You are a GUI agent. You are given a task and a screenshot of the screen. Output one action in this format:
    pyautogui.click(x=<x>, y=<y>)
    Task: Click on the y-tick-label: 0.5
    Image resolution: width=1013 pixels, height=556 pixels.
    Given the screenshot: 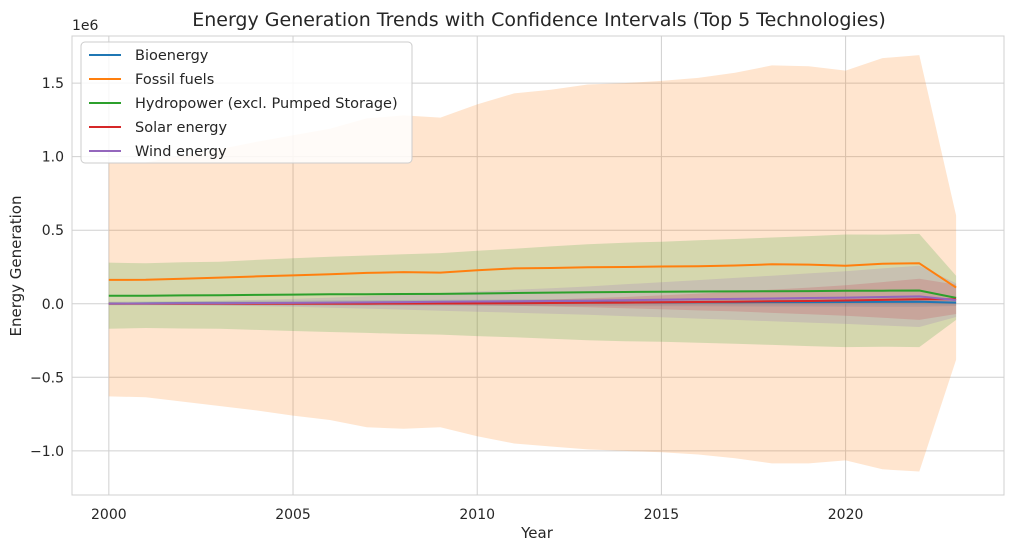 What is the action you would take?
    pyautogui.click(x=53, y=231)
    